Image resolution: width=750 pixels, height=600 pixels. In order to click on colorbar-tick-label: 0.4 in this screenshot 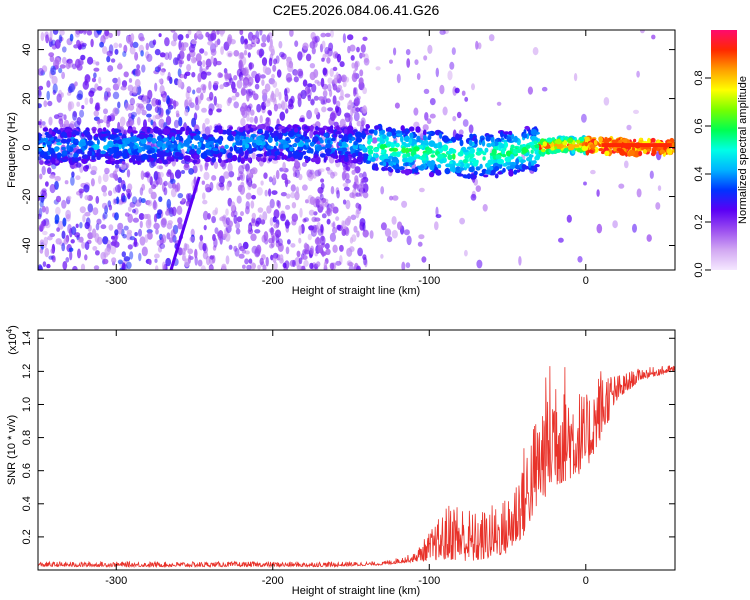, I will do `click(699, 173)`.